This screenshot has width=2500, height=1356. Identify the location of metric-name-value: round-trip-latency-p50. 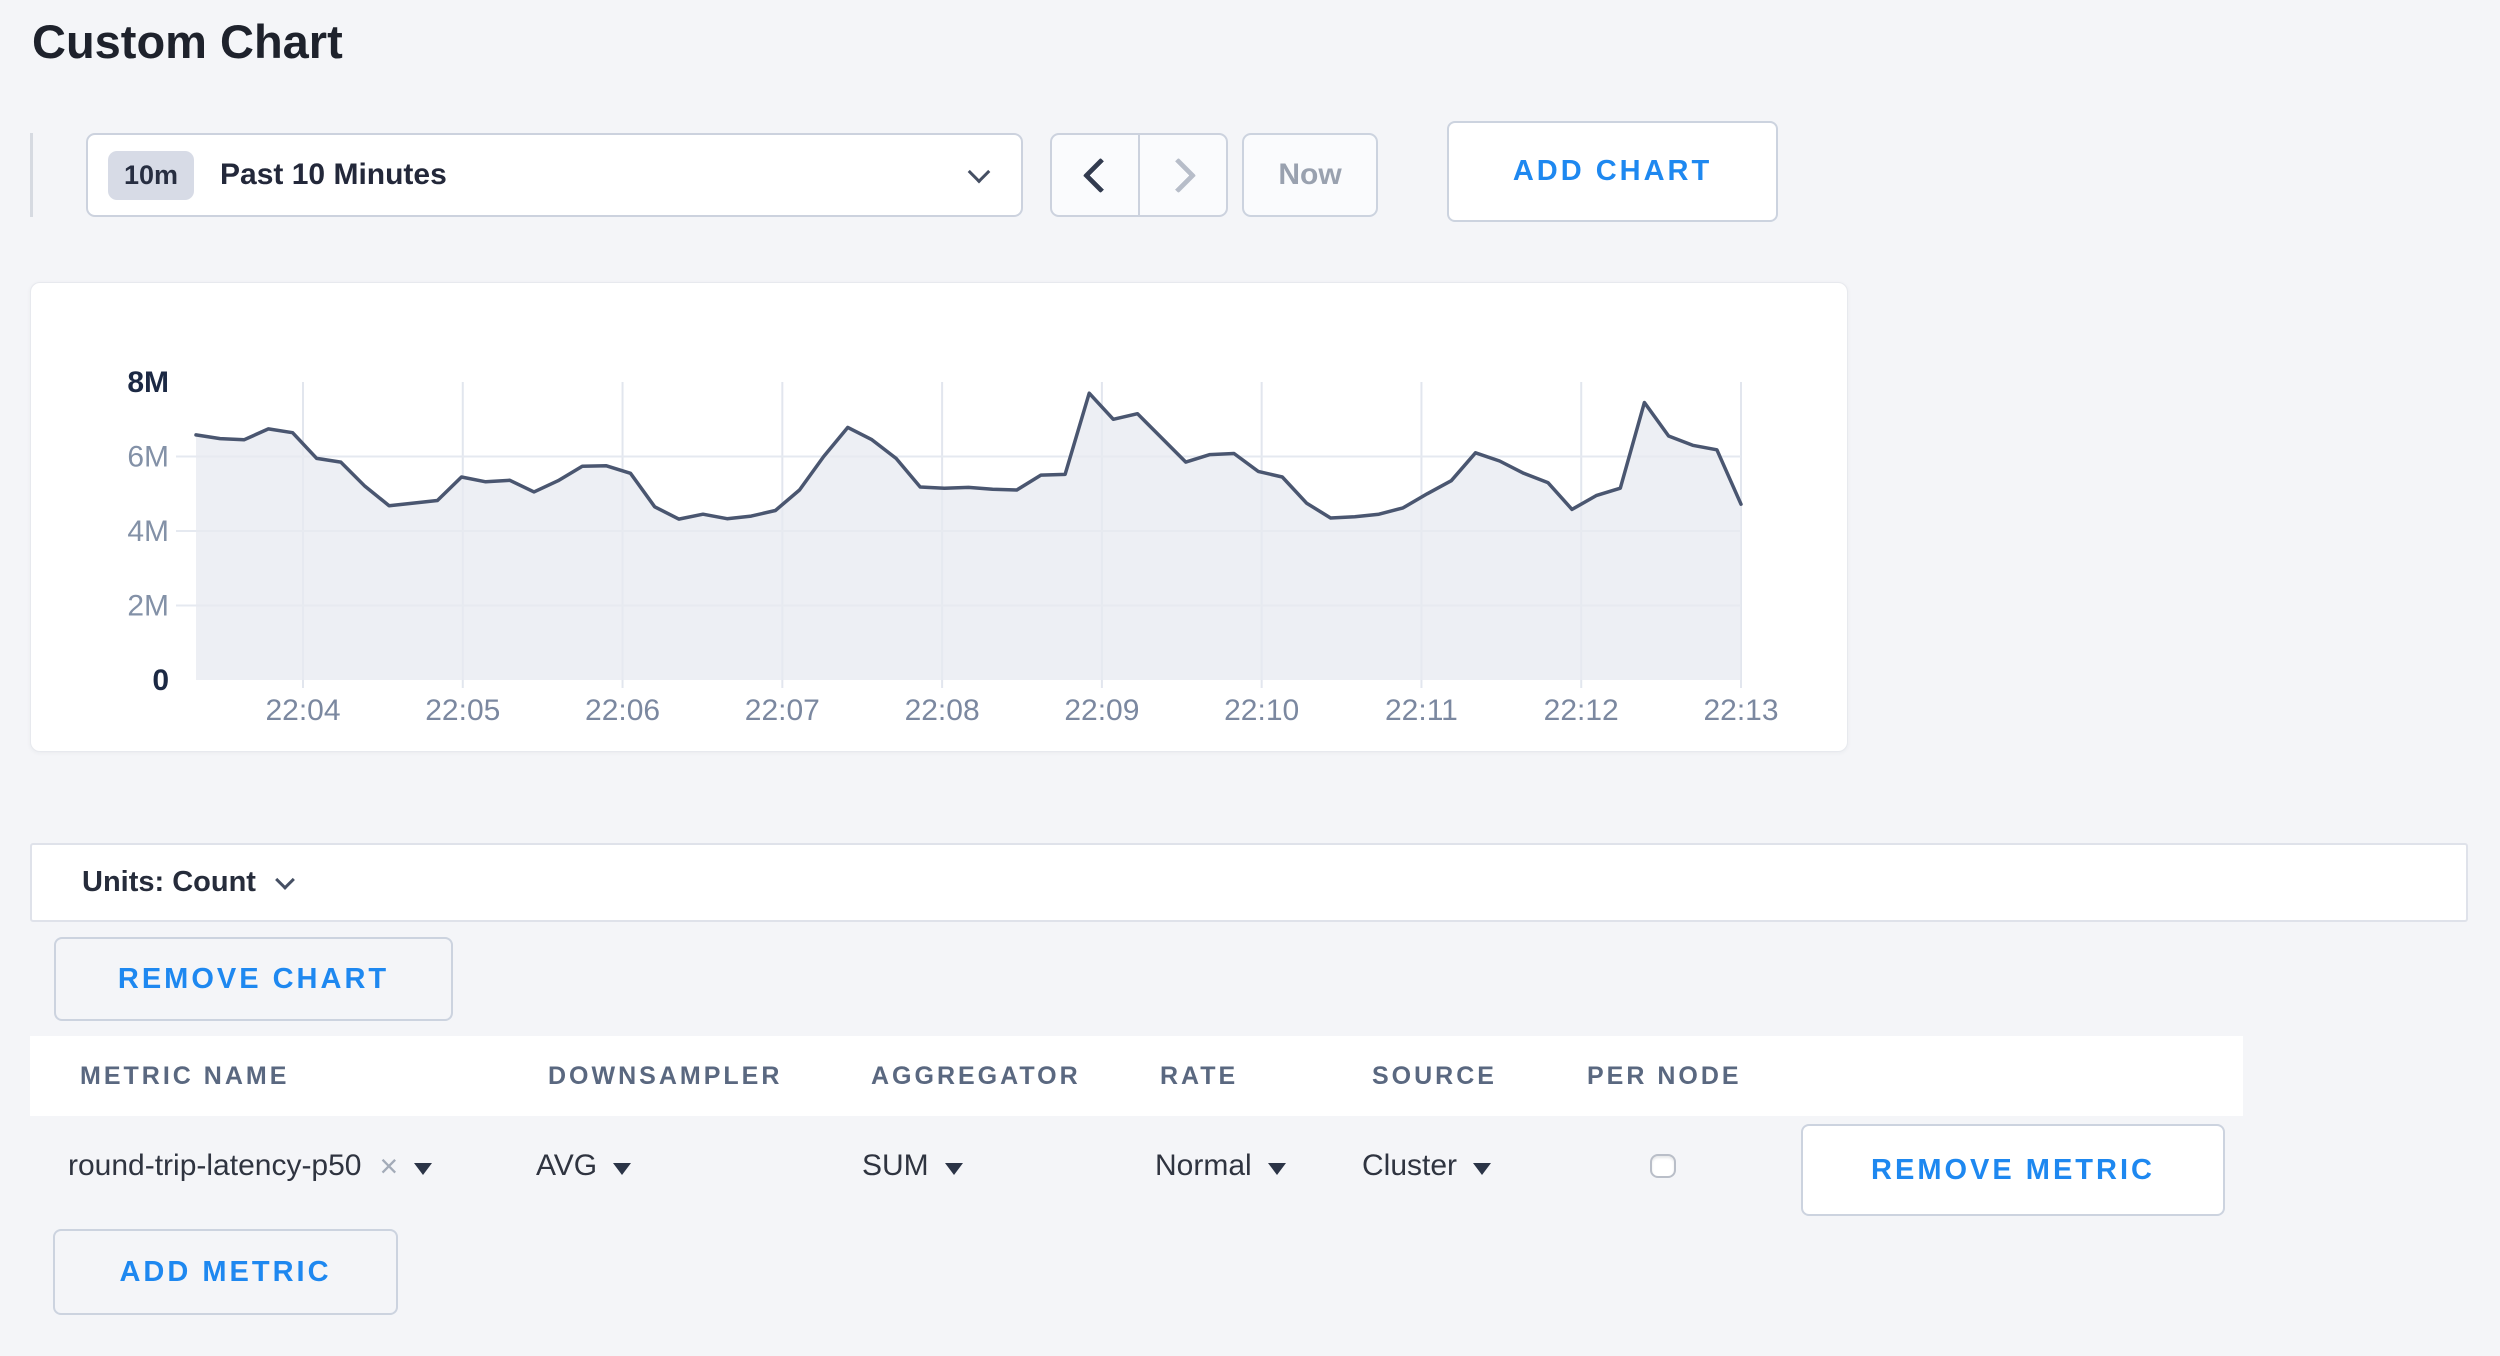
(215, 1165).